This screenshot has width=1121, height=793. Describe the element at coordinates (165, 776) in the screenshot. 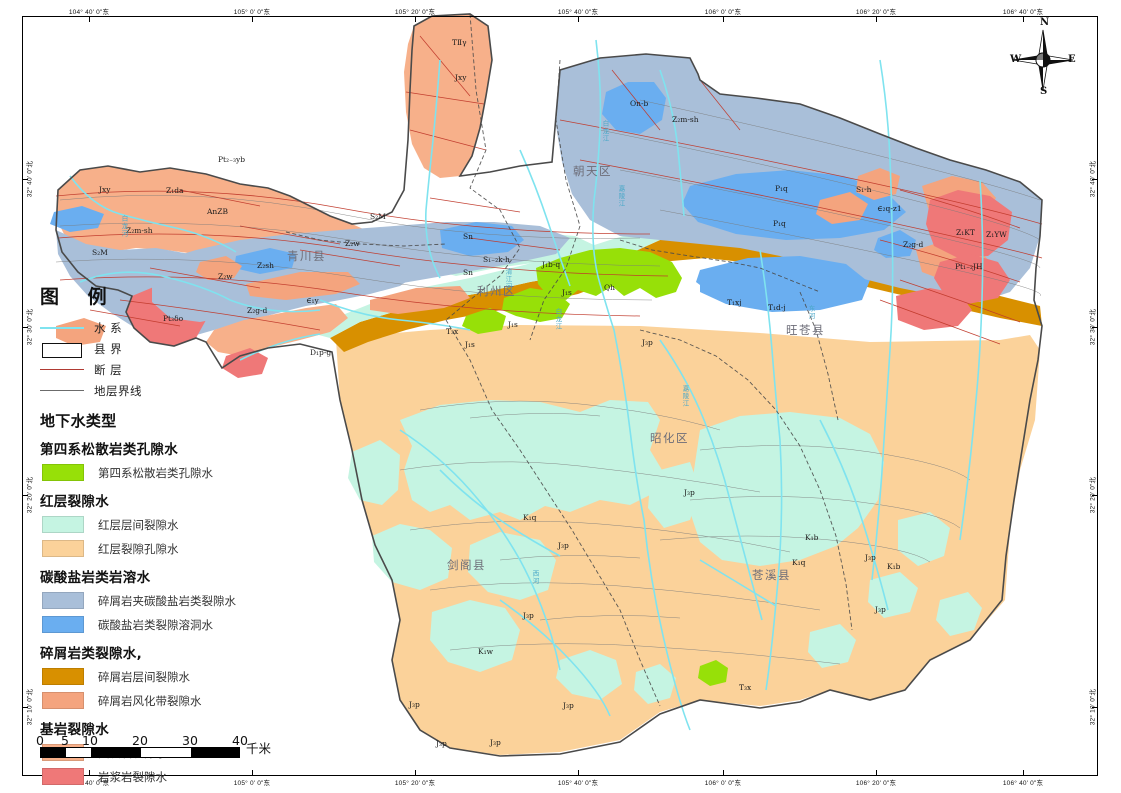

I see `legend-swatch-row: 岩浆岩裂隙水` at that location.